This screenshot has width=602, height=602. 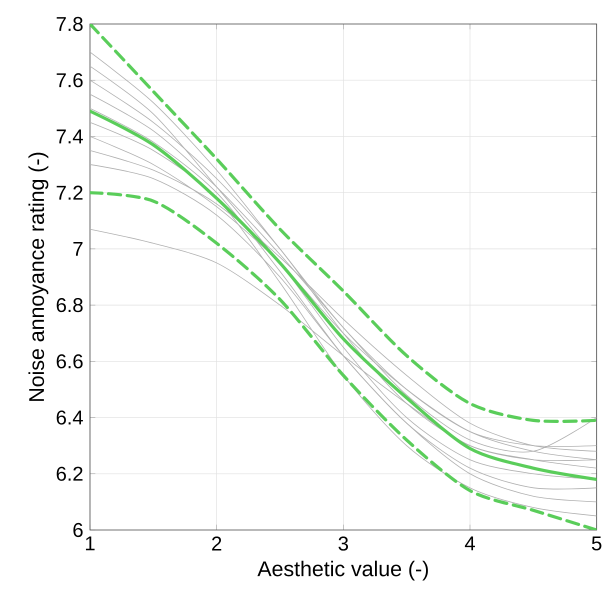 What do you see at coordinates (217, 543) in the screenshot?
I see `x-tick-label: 2` at bounding box center [217, 543].